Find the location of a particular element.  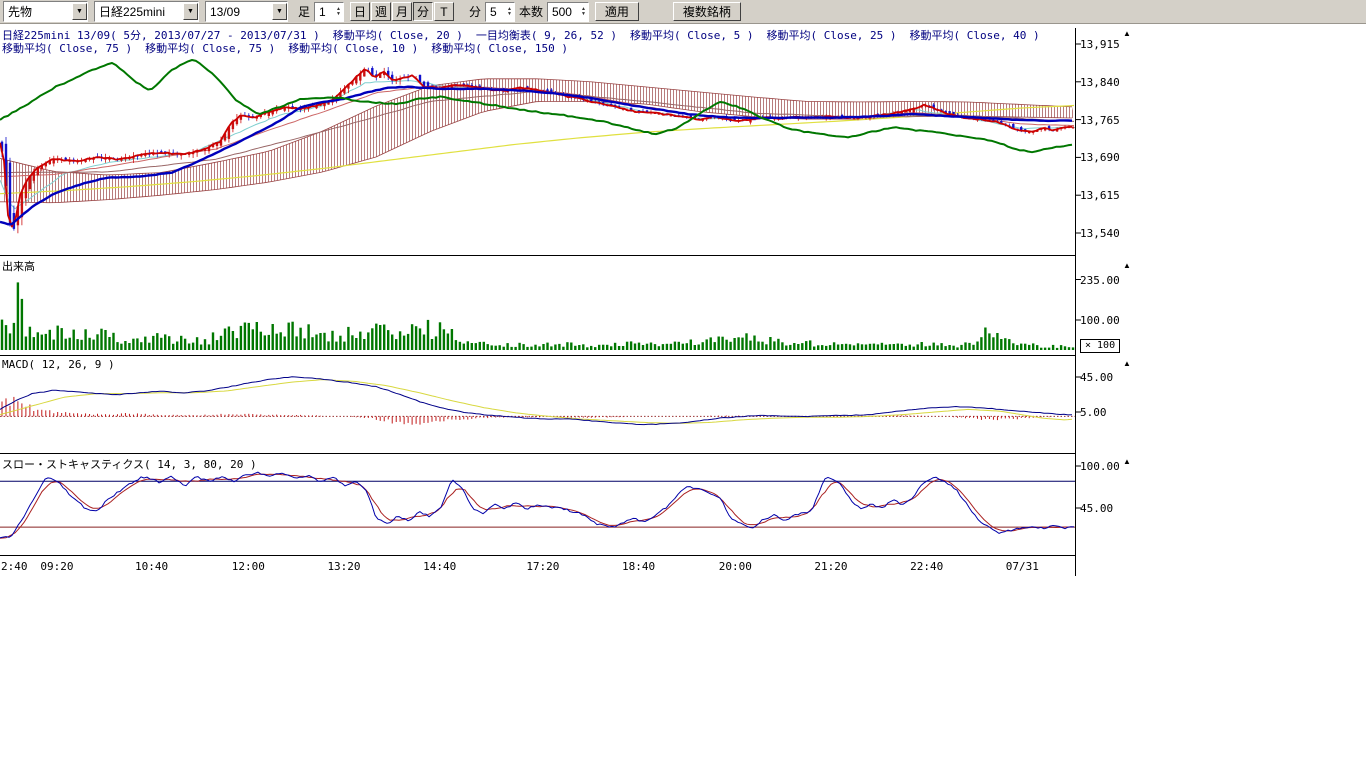

period-button-T: T is located at coordinates (443, 11).